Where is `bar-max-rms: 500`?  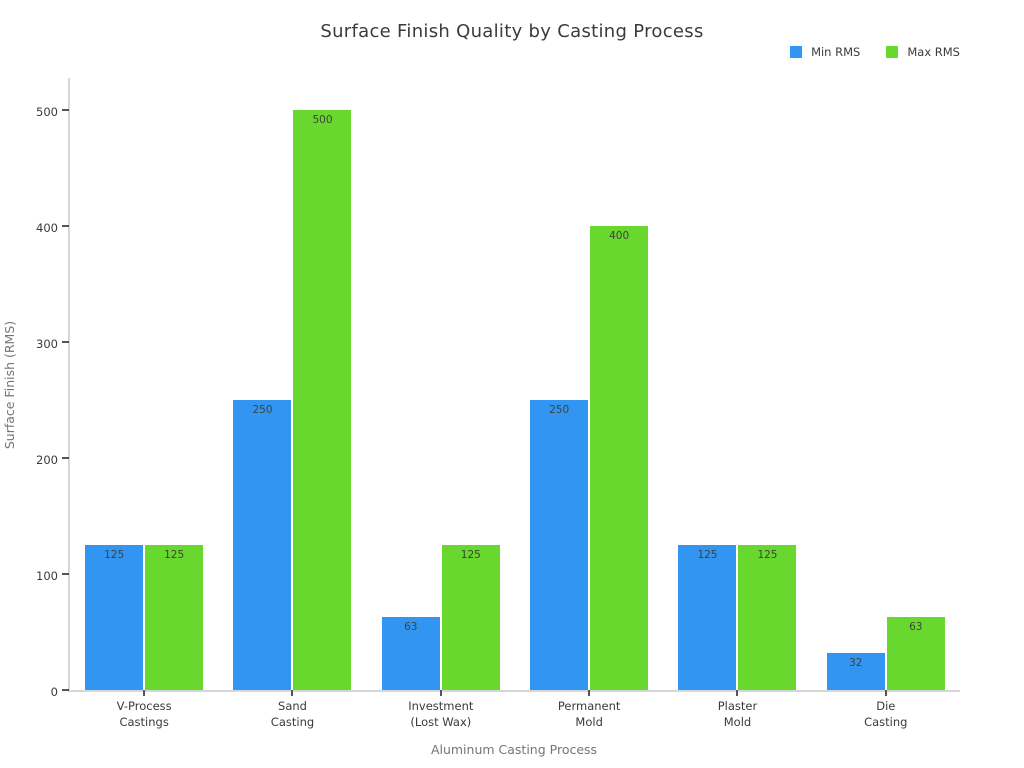
bar-max-rms: 500 is located at coordinates (322, 400).